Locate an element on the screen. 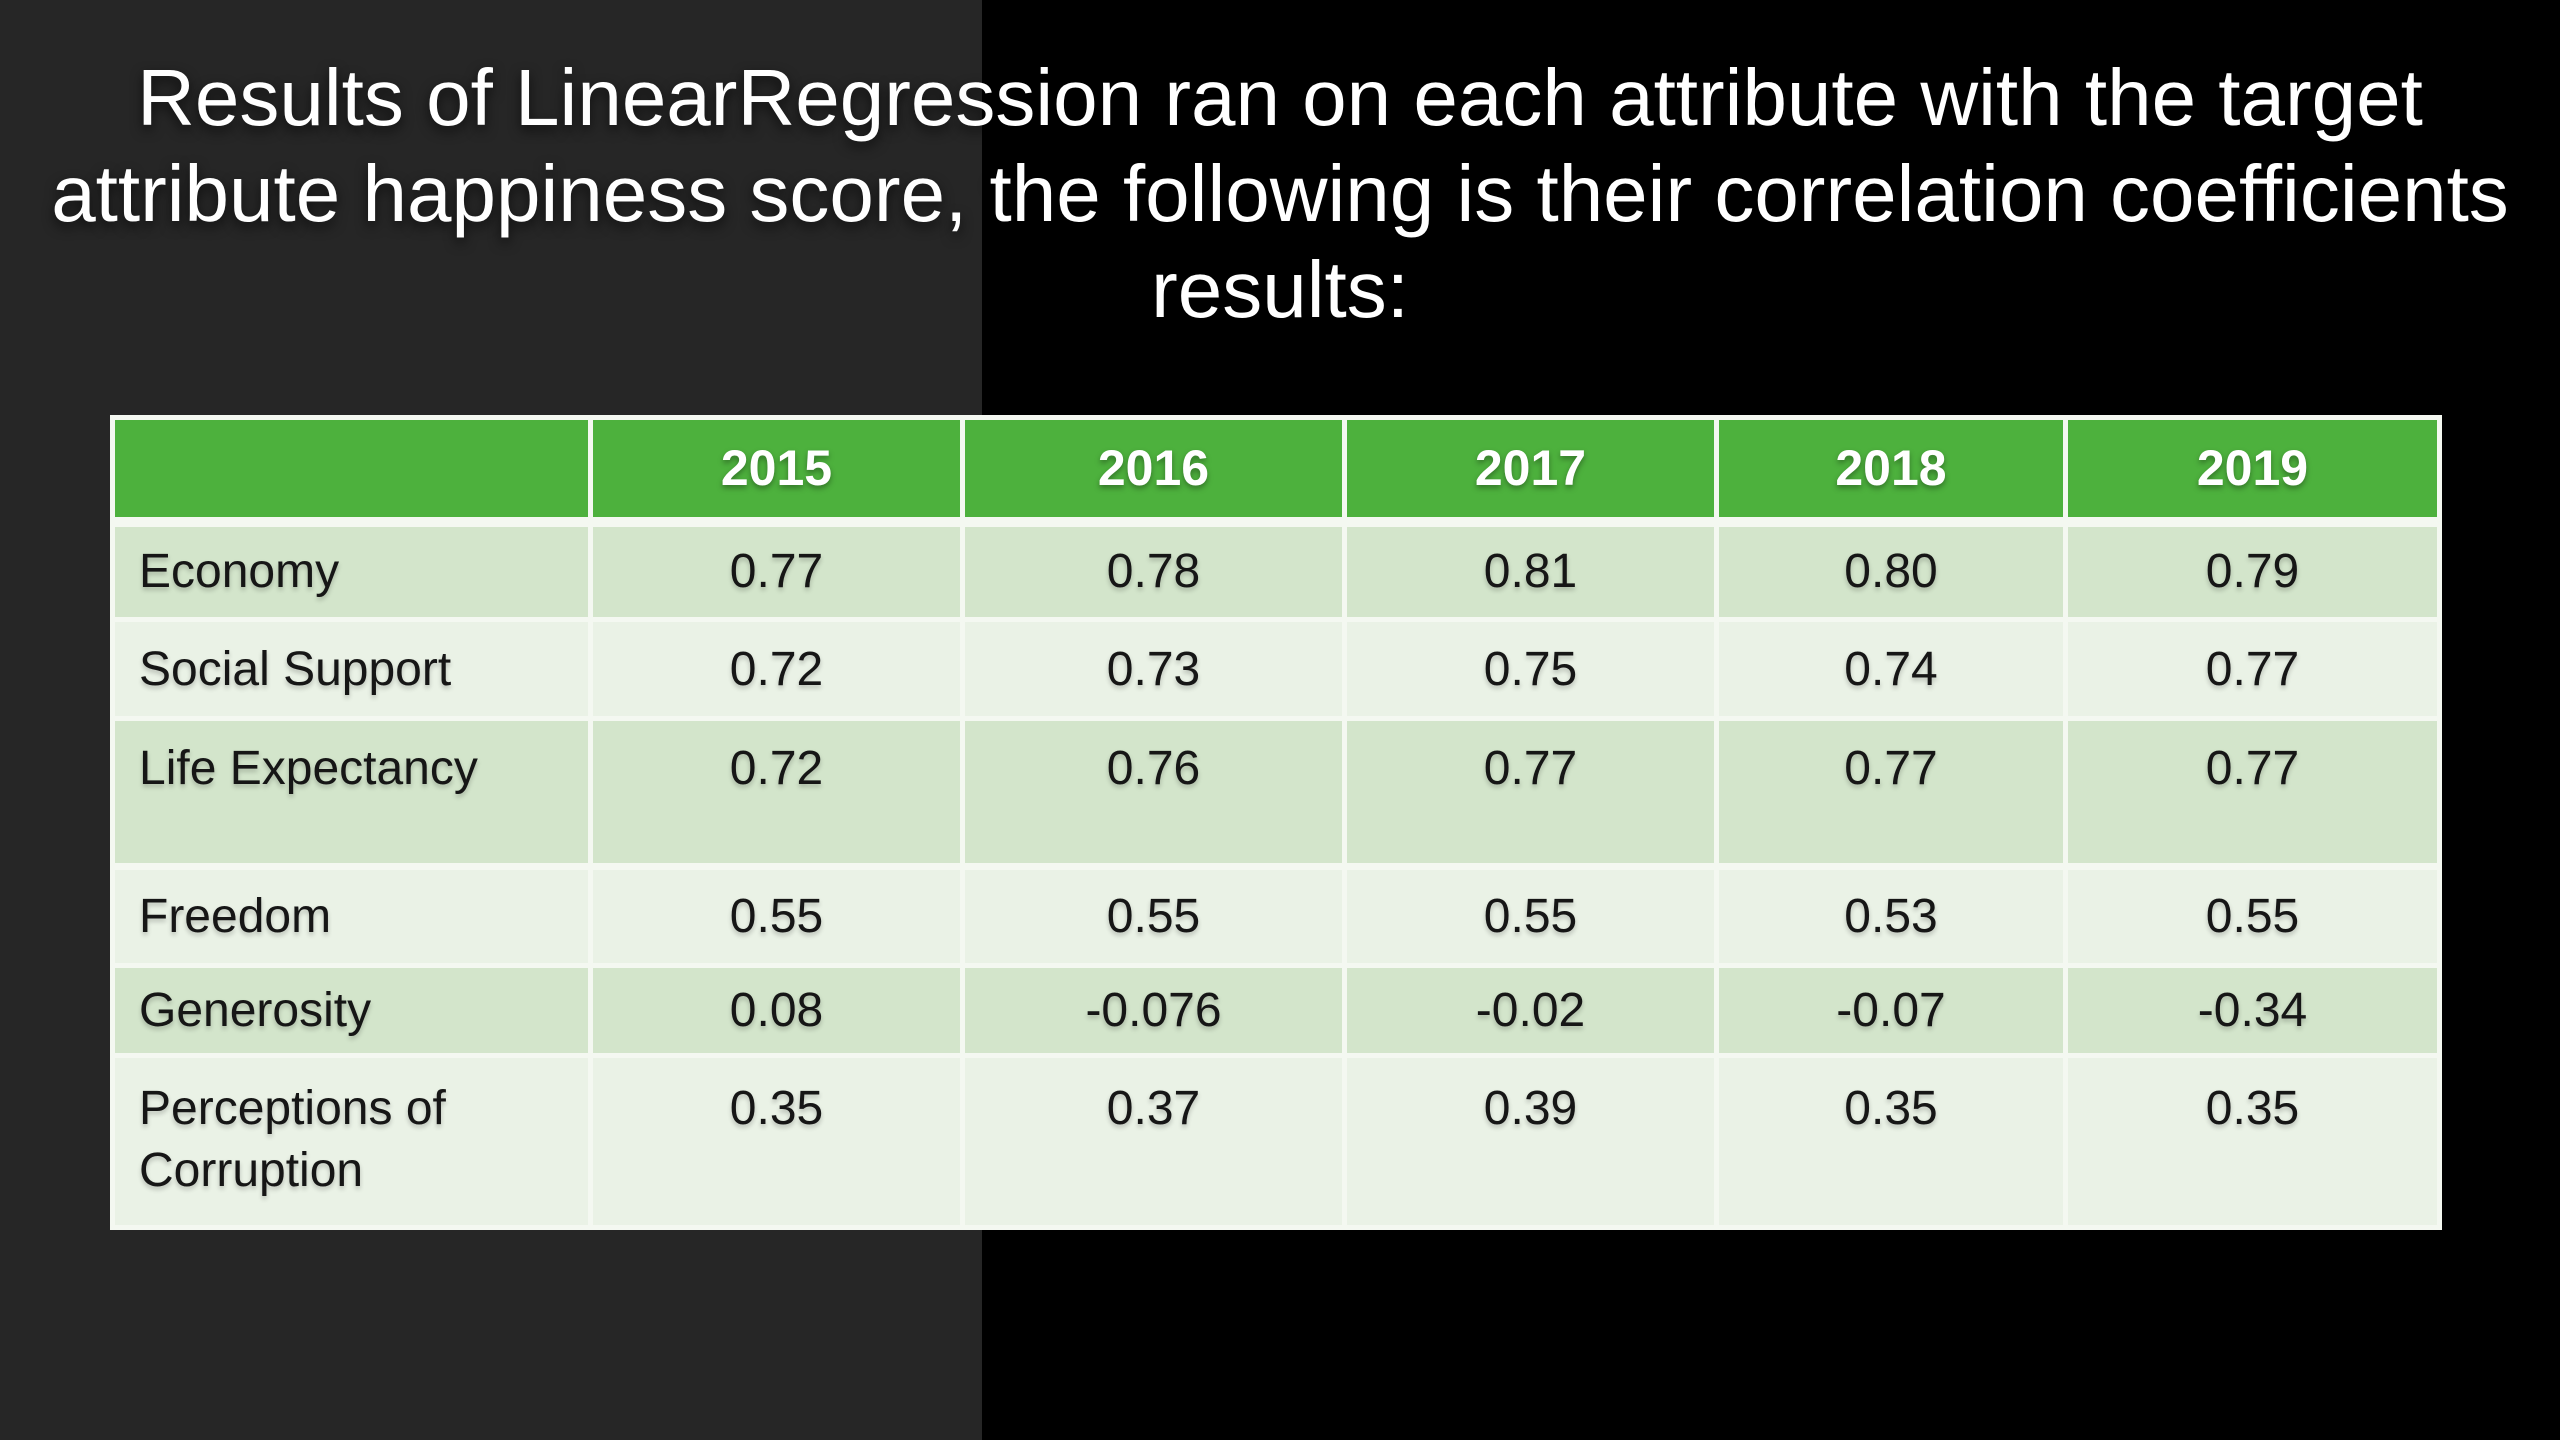 The height and width of the screenshot is (1440, 2560). row-label-cell: Social Support is located at coordinates (351, 669).